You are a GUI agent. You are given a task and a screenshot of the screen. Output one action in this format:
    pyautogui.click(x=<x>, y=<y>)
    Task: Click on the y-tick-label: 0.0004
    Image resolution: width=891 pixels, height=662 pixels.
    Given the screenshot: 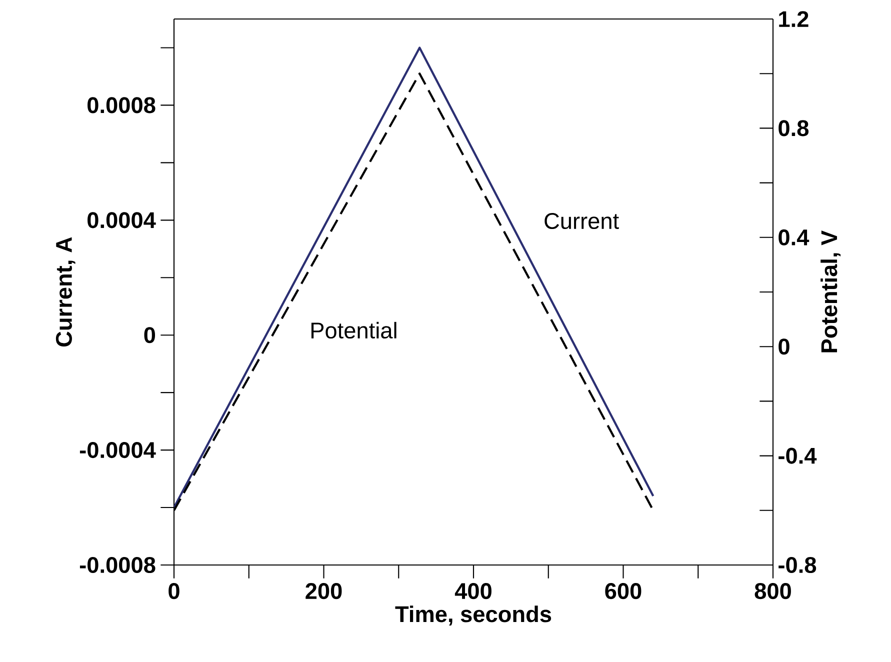 What is the action you would take?
    pyautogui.click(x=122, y=220)
    